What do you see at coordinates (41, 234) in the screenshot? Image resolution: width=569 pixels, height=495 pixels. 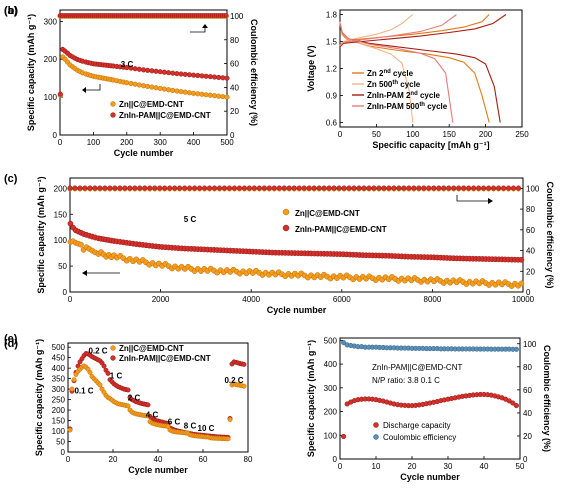 I see `y-axis-label: Specific capacity (mAh g⁻¹)` at bounding box center [41, 234].